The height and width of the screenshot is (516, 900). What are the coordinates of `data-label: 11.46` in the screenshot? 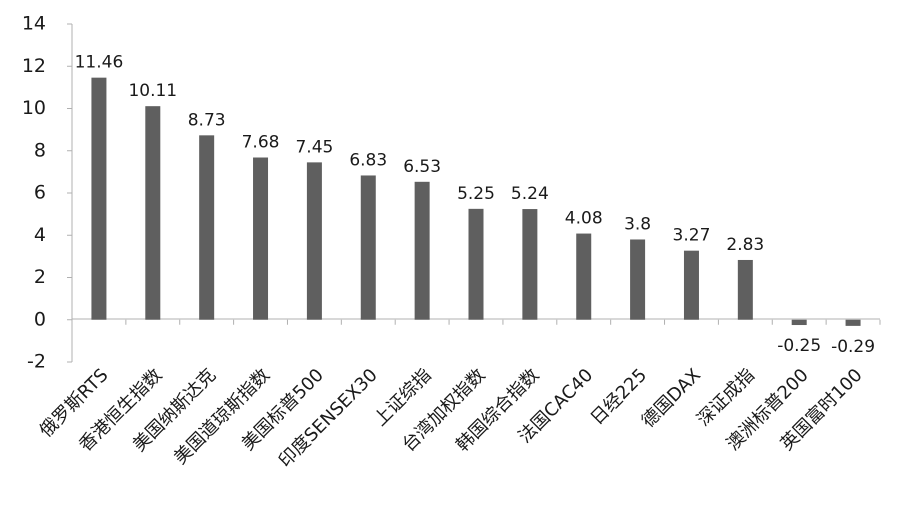 It's located at (99, 63).